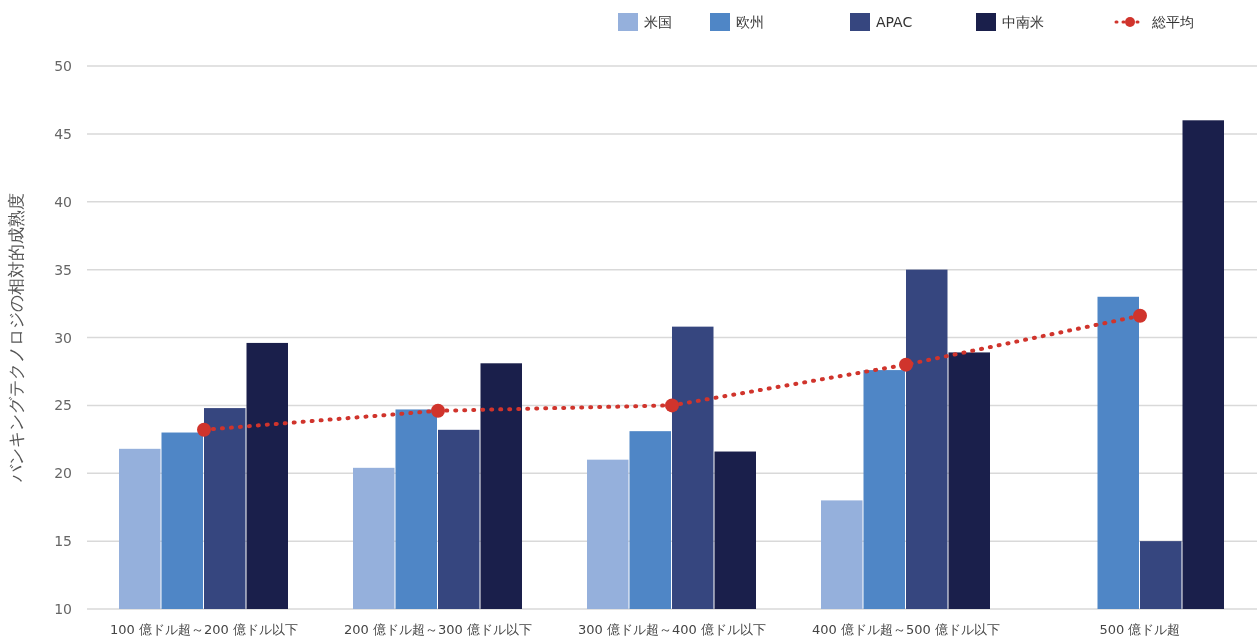 The width and height of the screenshot is (1257, 640). Describe the element at coordinates (63, 473) in the screenshot. I see `y-tick-label: 20` at that location.